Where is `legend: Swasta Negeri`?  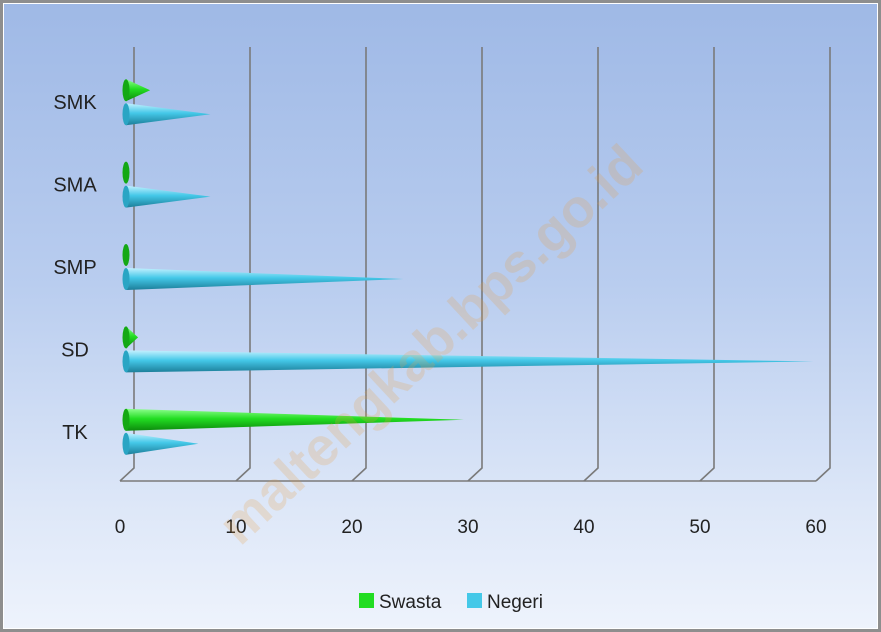
legend: Swasta Negeri is located at coordinates (451, 602).